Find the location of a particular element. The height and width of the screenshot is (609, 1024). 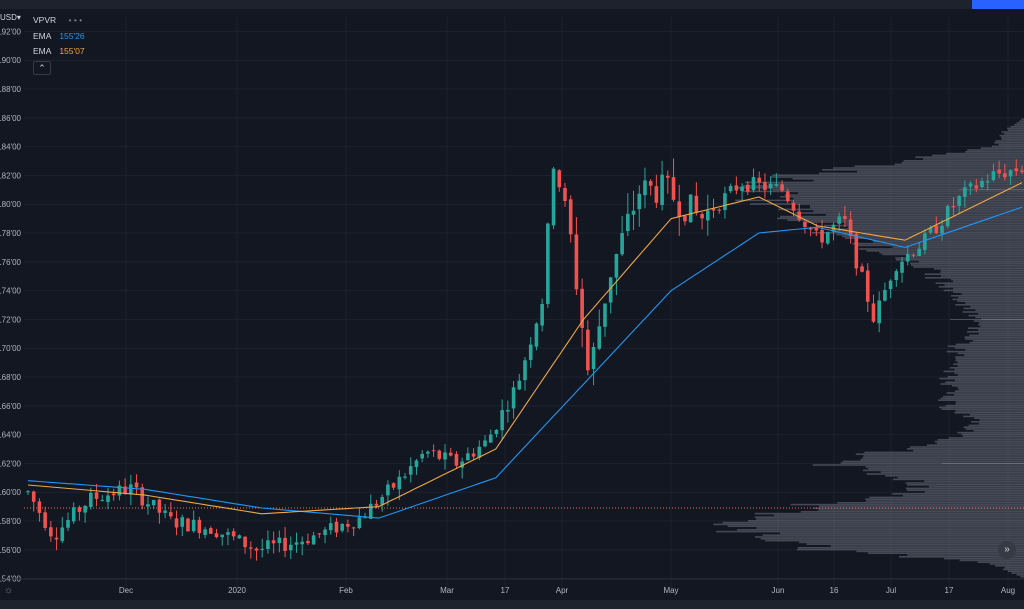

time-tick-label: Aug is located at coordinates (1008, 590).